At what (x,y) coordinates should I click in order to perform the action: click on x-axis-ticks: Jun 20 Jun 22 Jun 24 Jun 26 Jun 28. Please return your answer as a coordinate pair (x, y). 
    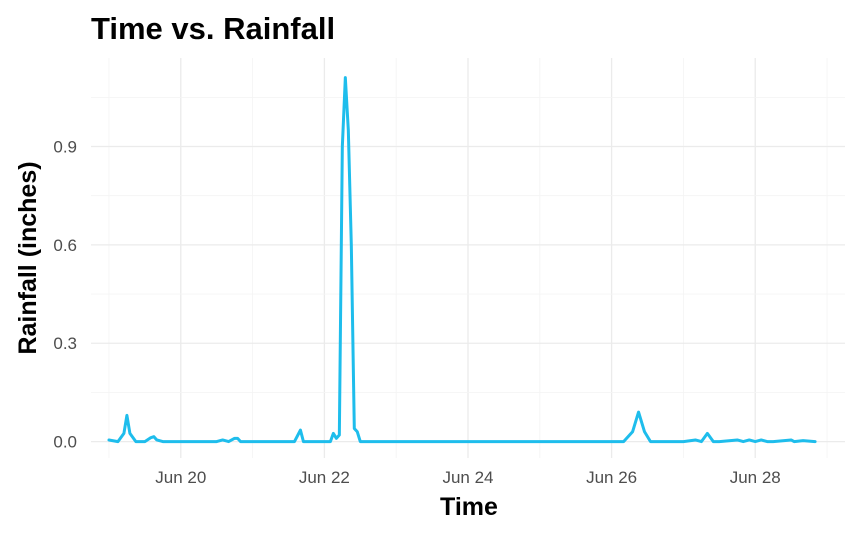
    Looking at the image, I should click on (468, 477).